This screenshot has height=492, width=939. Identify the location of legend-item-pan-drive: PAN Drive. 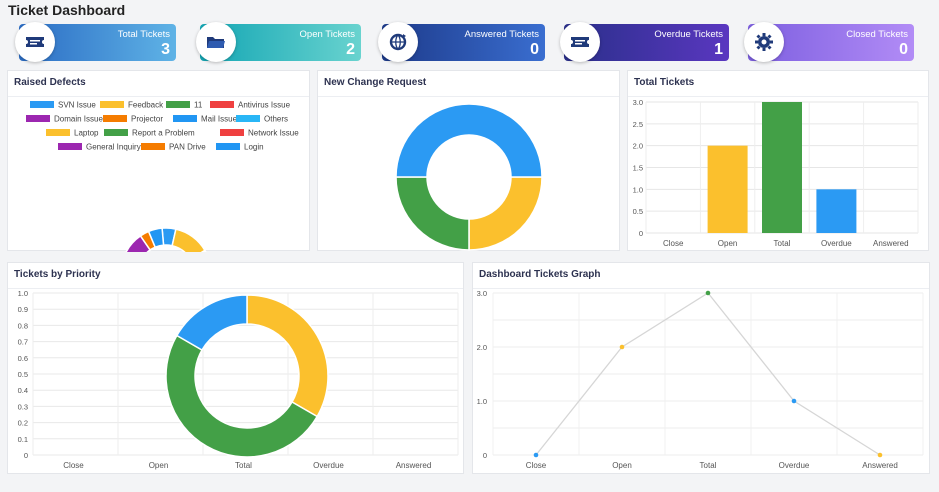
(173, 147).